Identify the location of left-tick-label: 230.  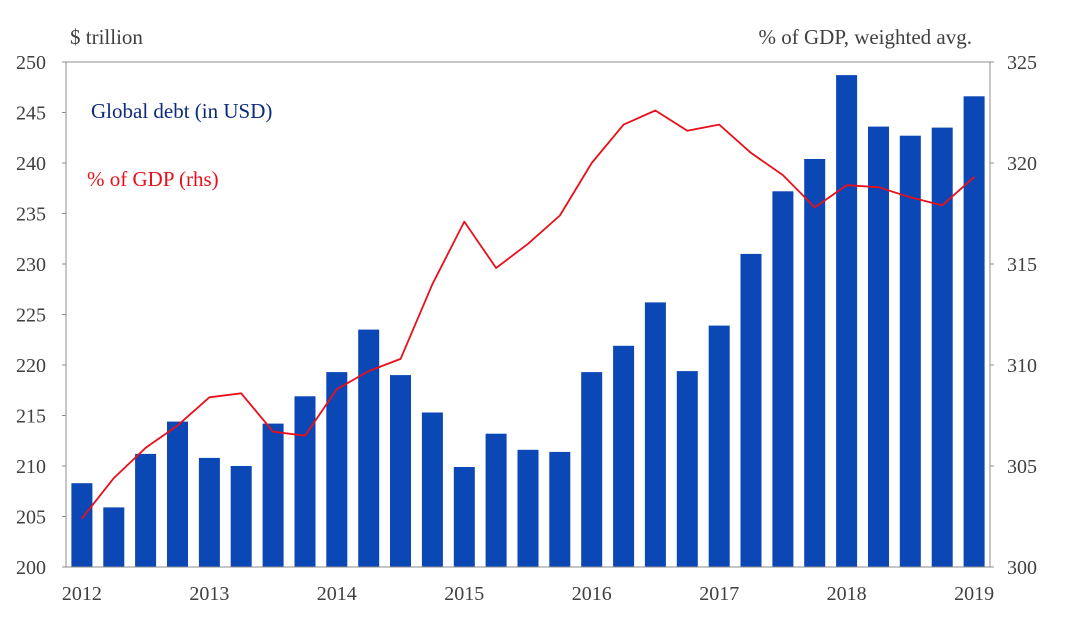
(31, 265).